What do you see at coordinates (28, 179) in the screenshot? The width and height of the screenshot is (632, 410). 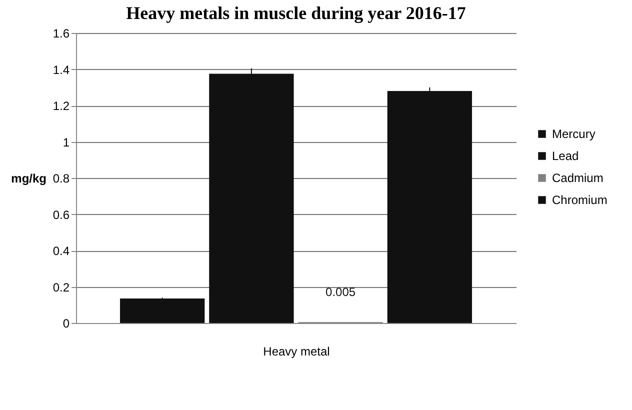 I see `y-axis-title: mg/kg` at bounding box center [28, 179].